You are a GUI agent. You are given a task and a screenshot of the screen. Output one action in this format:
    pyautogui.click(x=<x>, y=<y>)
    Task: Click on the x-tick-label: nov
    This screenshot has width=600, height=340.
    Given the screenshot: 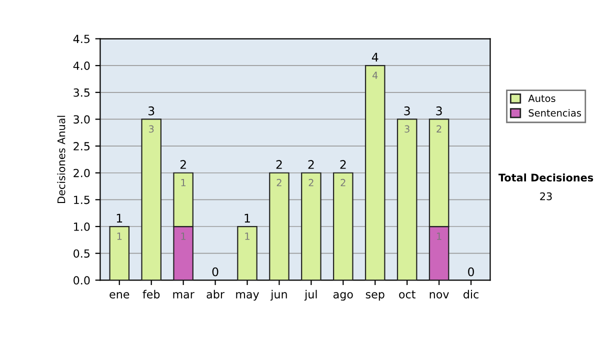 What is the action you would take?
    pyautogui.click(x=439, y=295)
    